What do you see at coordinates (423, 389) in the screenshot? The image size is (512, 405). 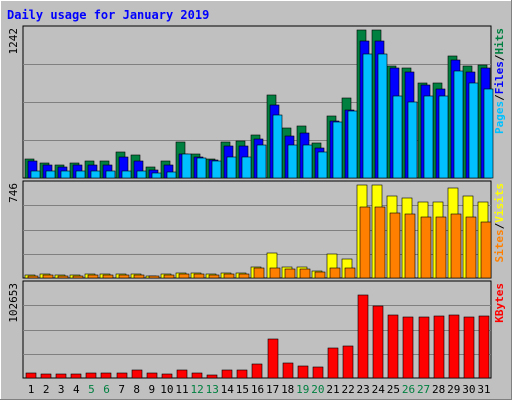 I see `x-tick-label-day-27: 27` at bounding box center [423, 389].